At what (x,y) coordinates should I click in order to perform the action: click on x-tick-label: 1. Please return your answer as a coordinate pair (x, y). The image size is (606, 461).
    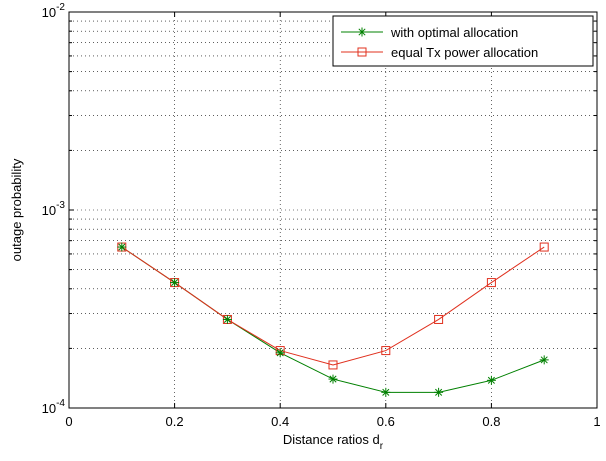
    Looking at the image, I should click on (596, 421).